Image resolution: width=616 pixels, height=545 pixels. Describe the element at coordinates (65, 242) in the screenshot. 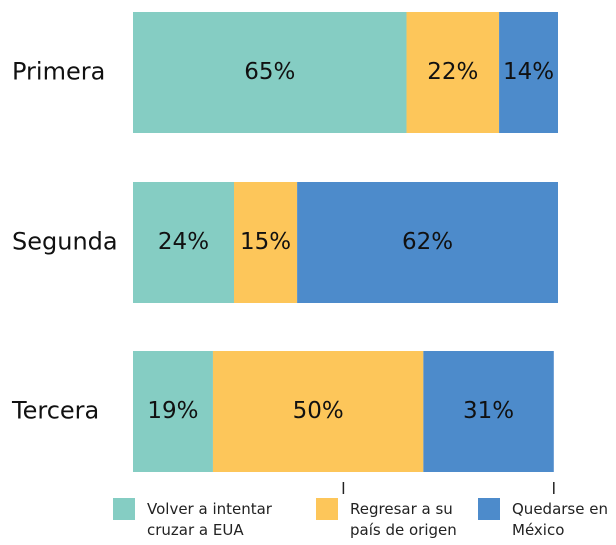

I see `category-label: Segunda` at that location.